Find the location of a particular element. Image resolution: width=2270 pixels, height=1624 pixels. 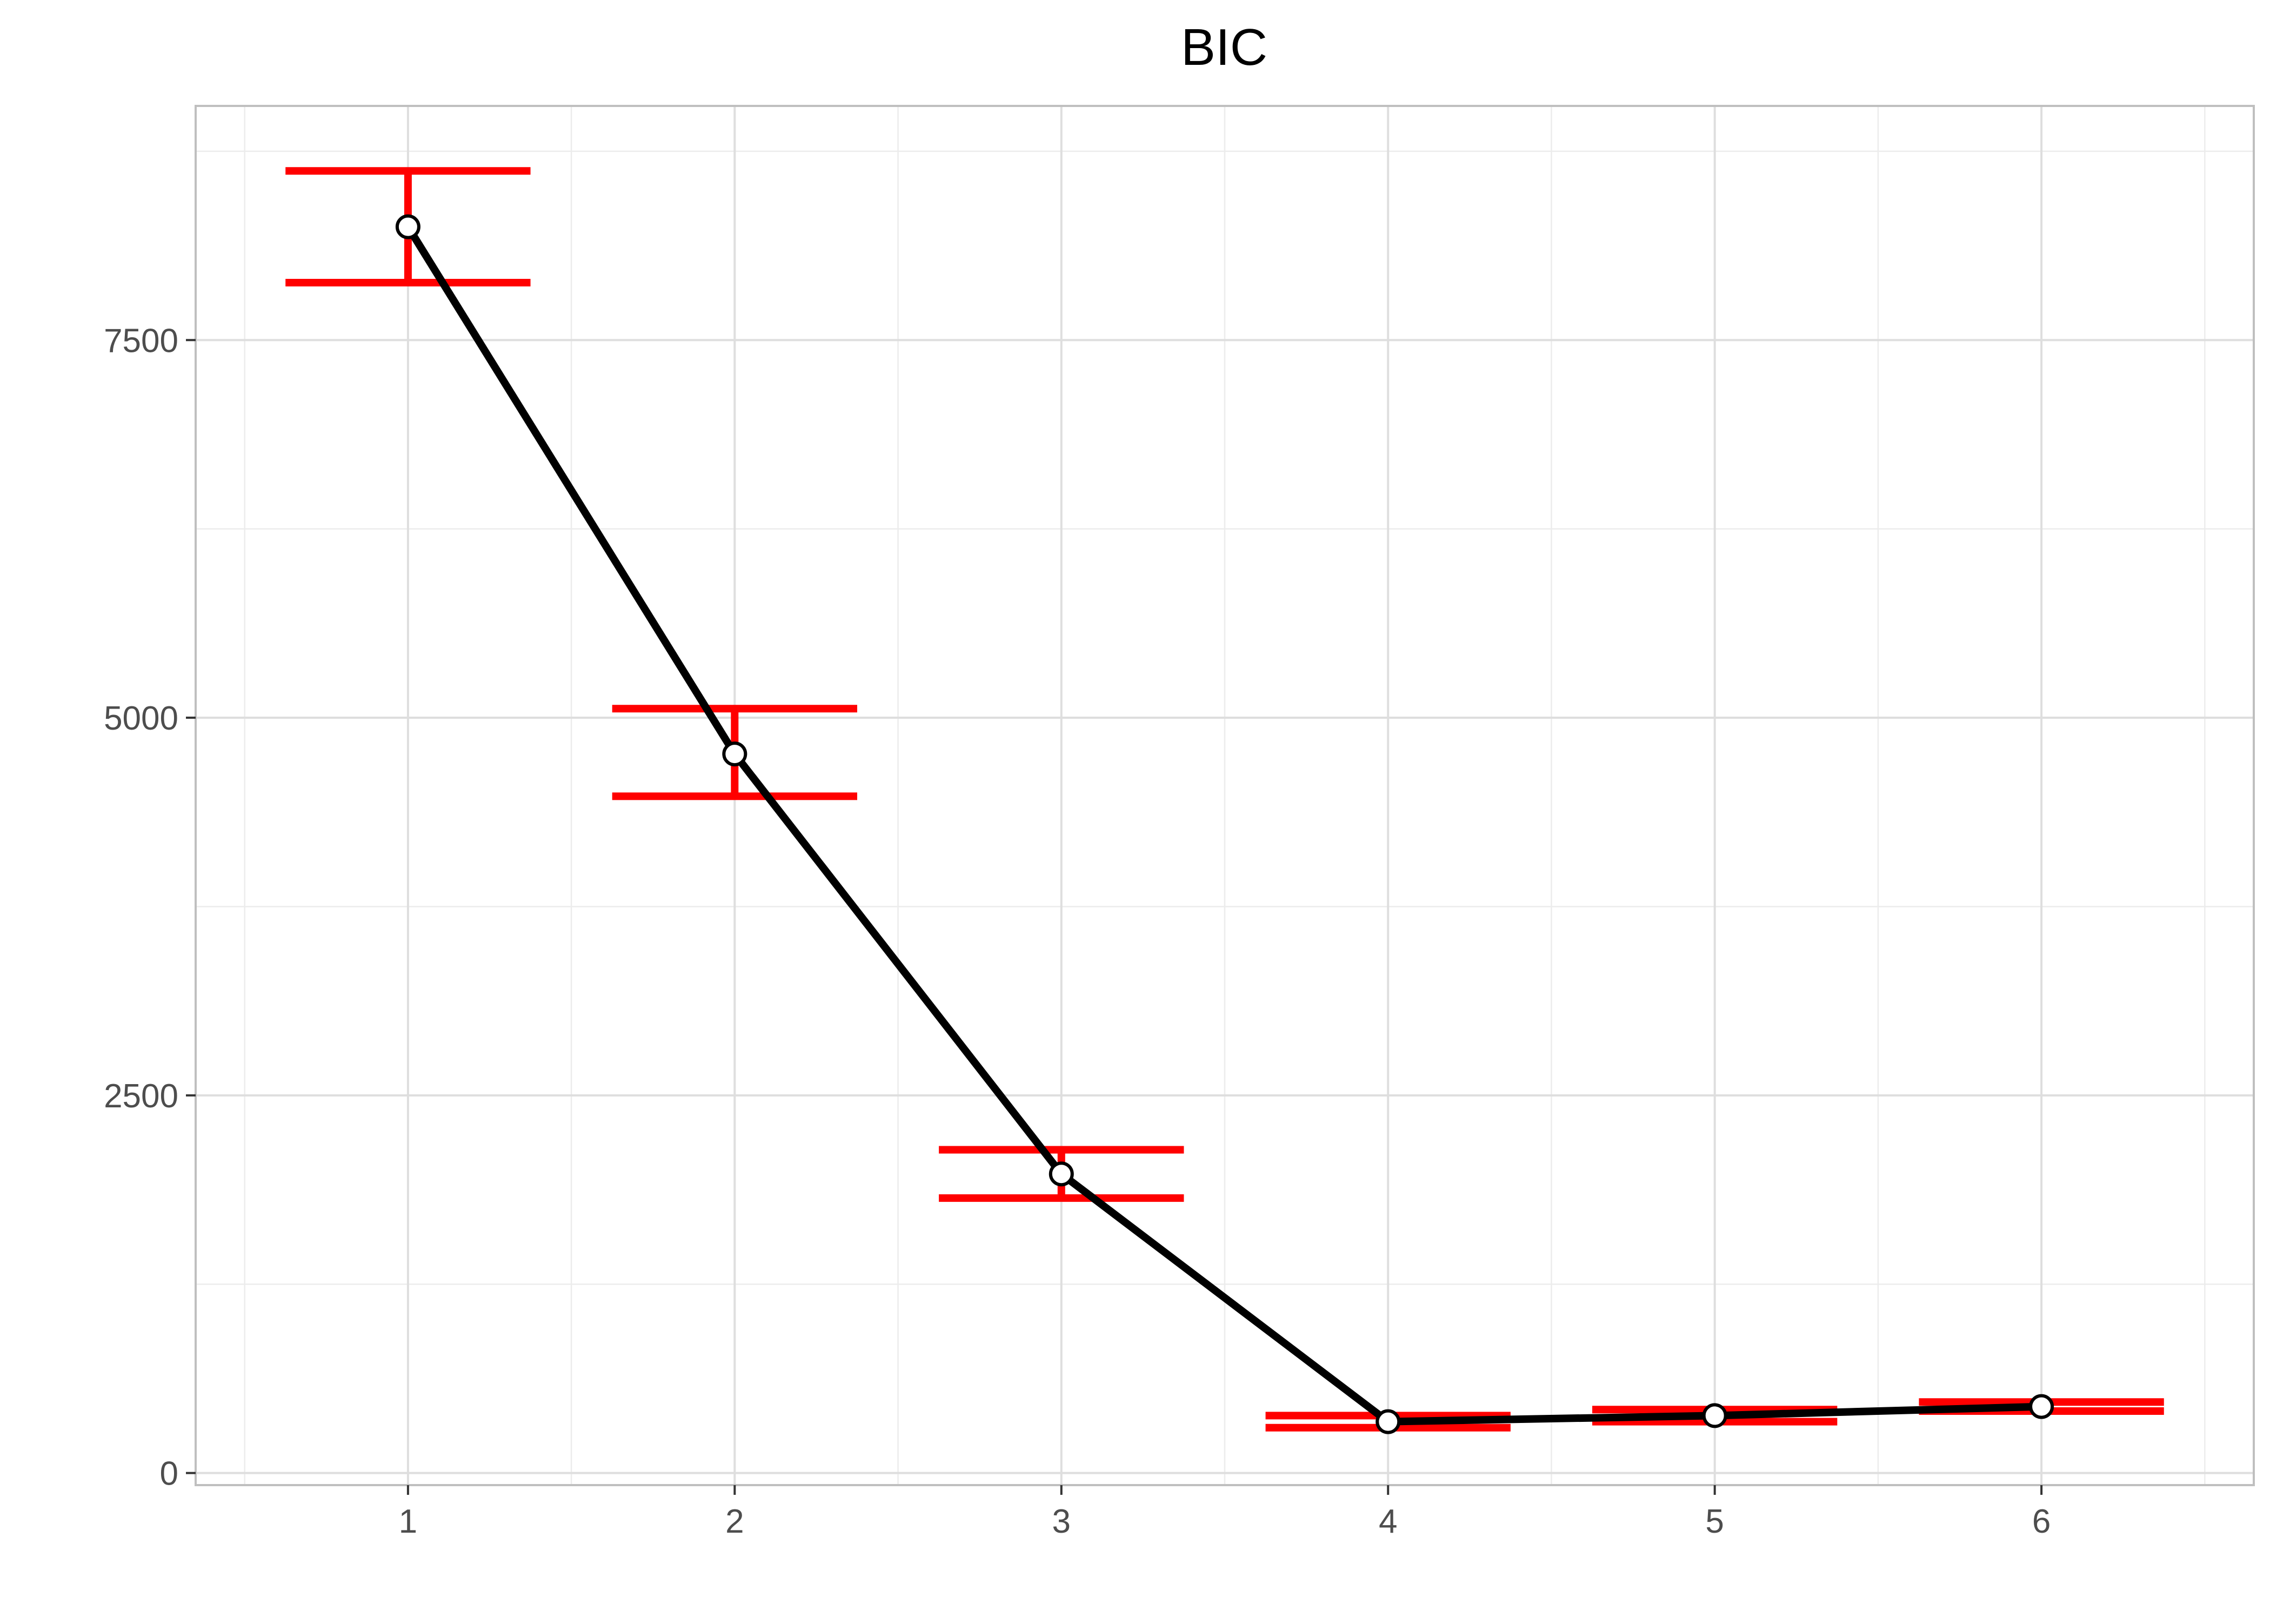

chart-title: BIC is located at coordinates (1224, 47).